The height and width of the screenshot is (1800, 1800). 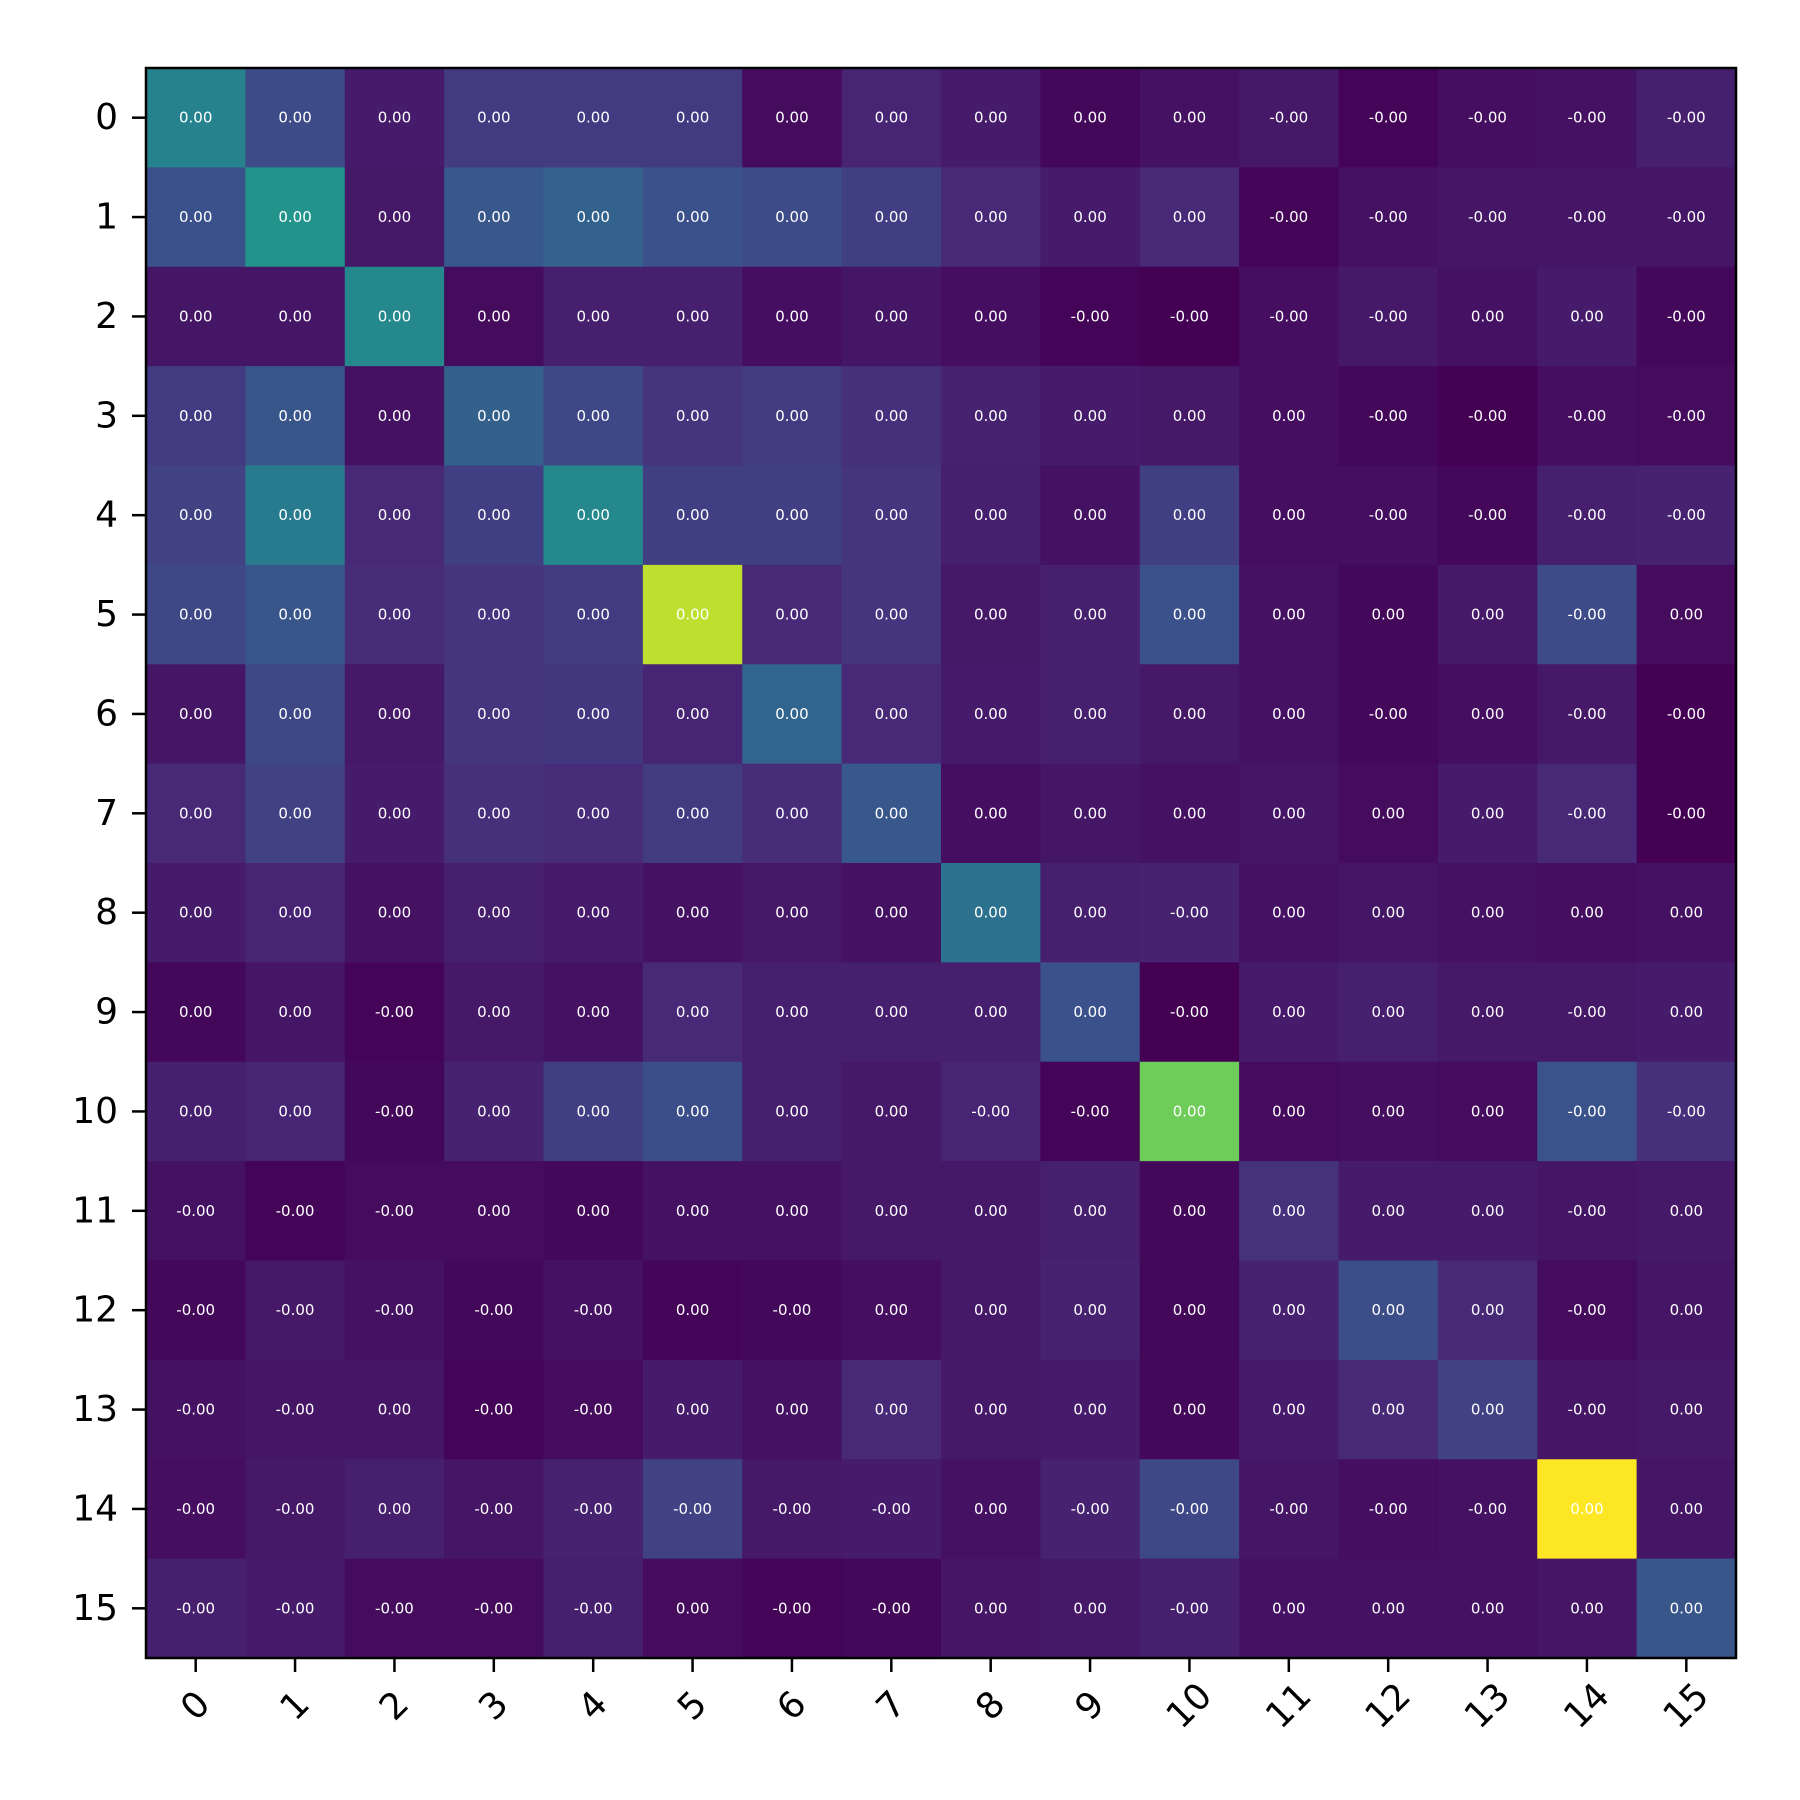 I want to click on heatmap-cell-r6-c11, so click(x=1289, y=714).